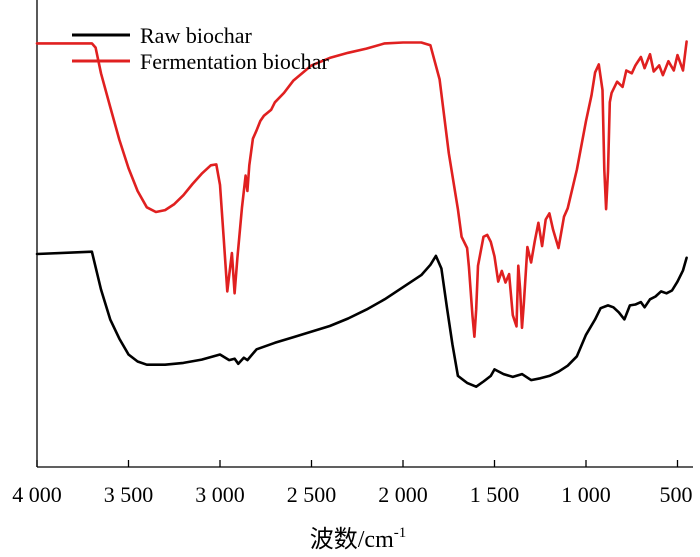  What do you see at coordinates (586, 494) in the screenshot?
I see `x-tick-label: 1 000` at bounding box center [586, 494].